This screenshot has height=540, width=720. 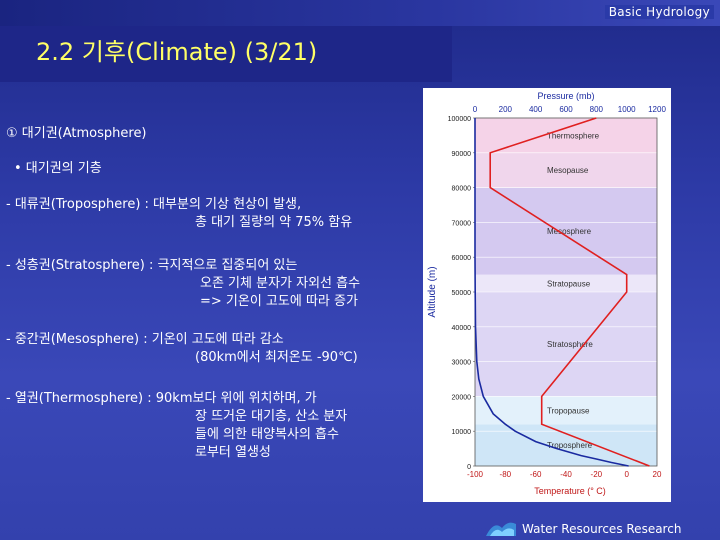 What do you see at coordinates (462, 223) in the screenshot?
I see `y-tick-label: 70000` at bounding box center [462, 223].